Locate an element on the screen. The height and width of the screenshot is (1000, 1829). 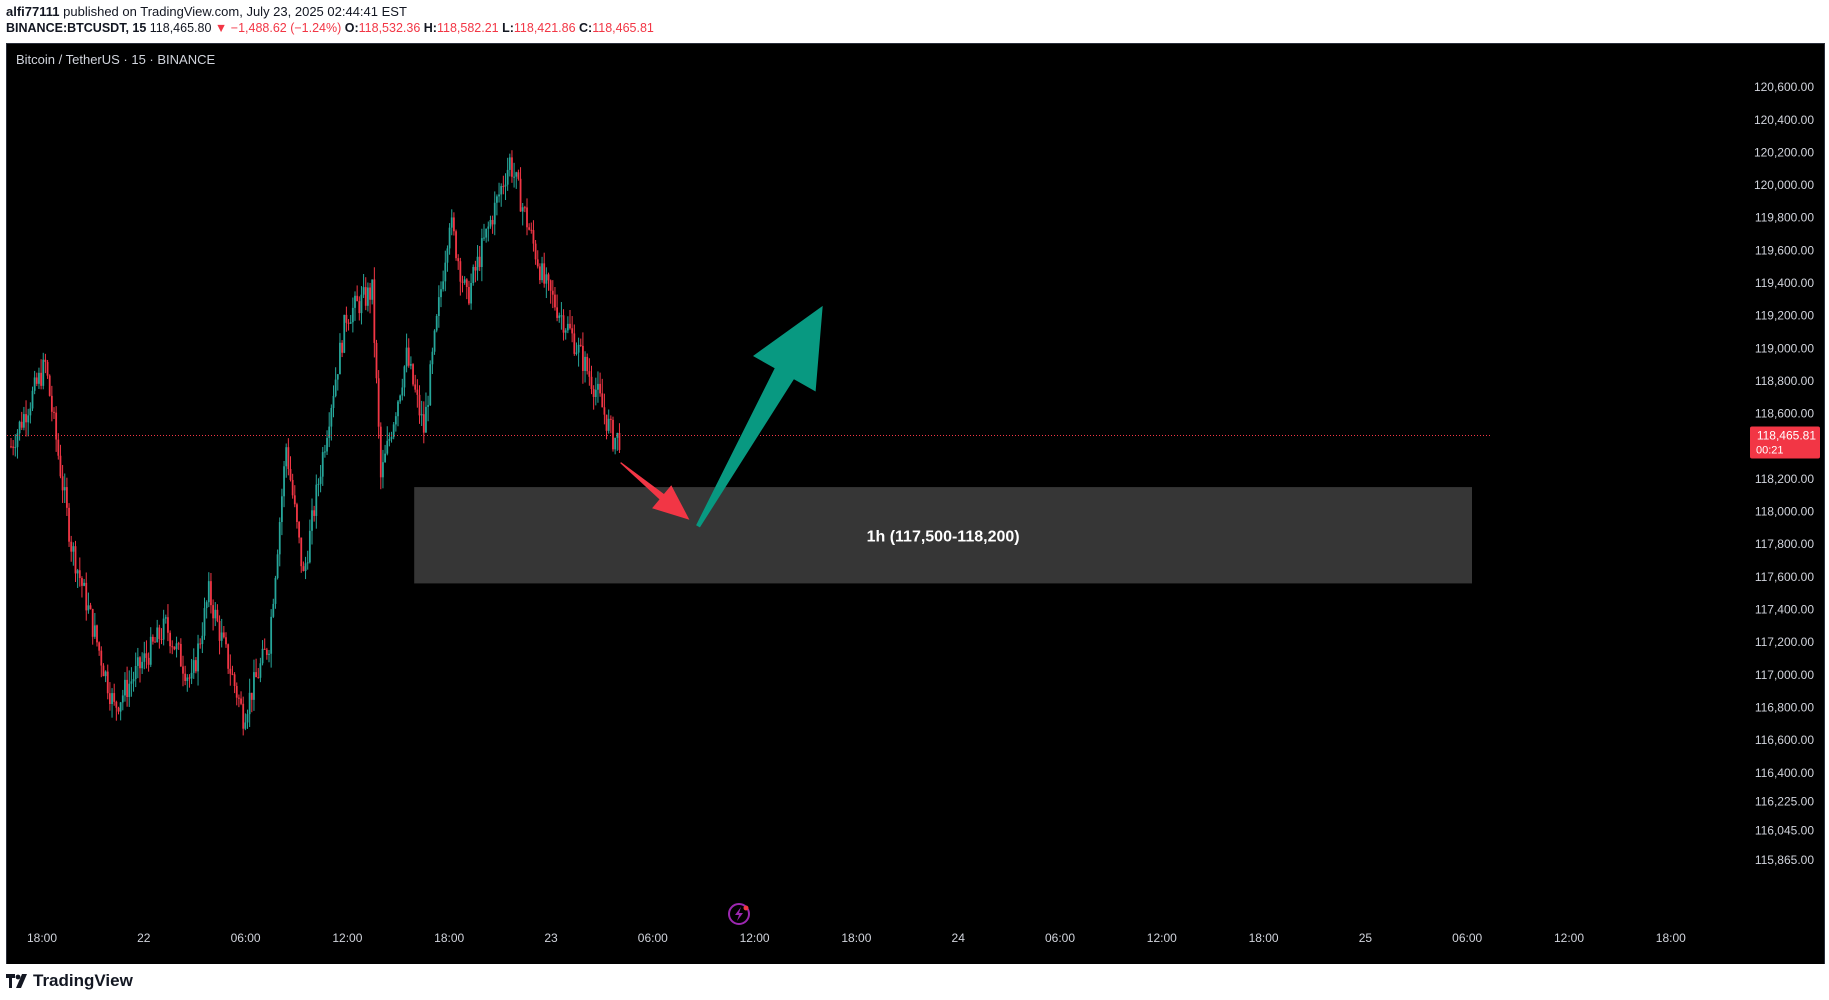
tradingview-logo: TradingView is located at coordinates (69, 981).